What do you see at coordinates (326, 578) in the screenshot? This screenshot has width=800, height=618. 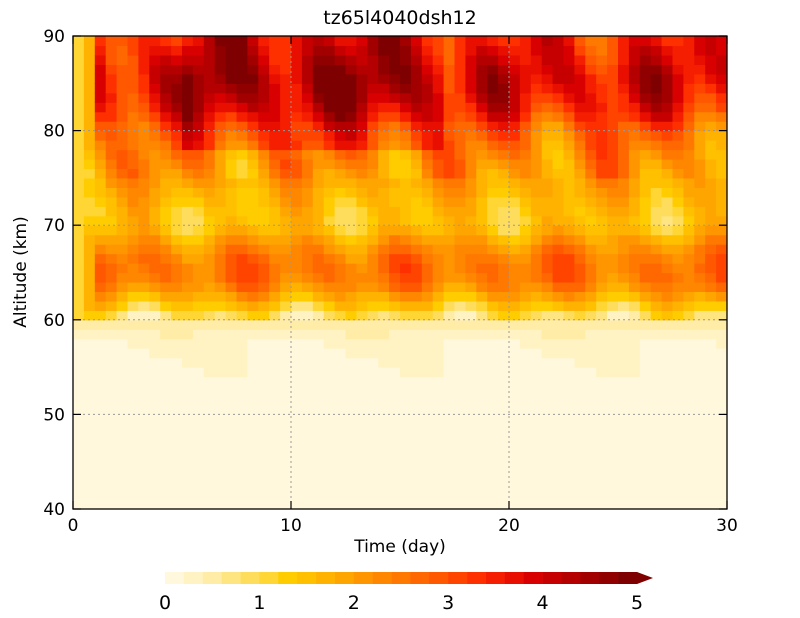 I see `colorbar-swatch` at bounding box center [326, 578].